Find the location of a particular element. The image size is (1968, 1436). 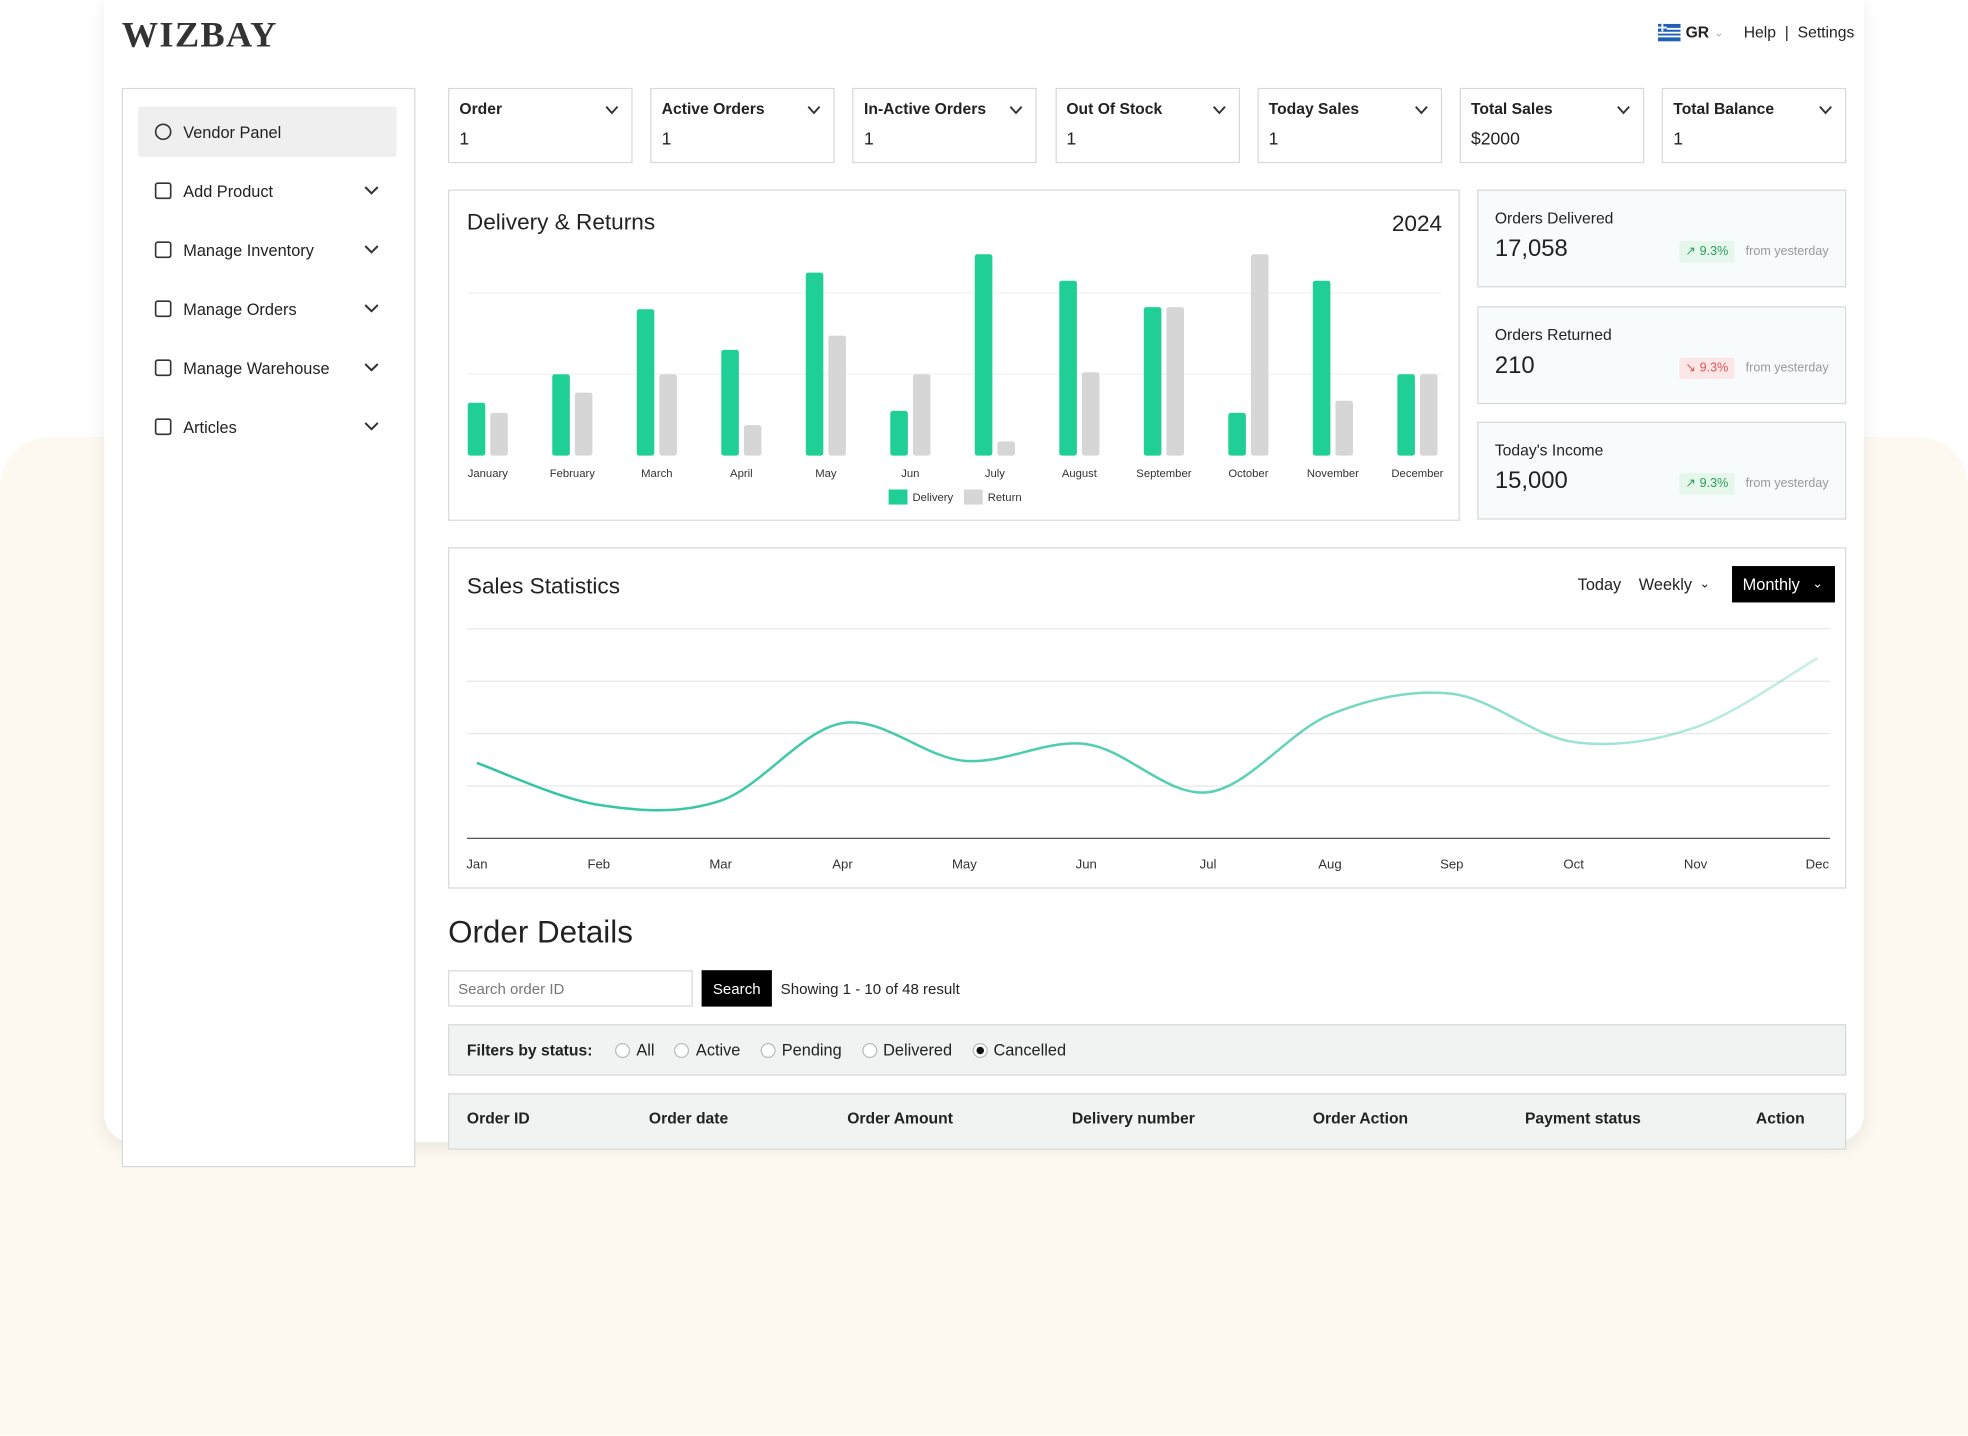

help-link: Help is located at coordinates (1759, 32).